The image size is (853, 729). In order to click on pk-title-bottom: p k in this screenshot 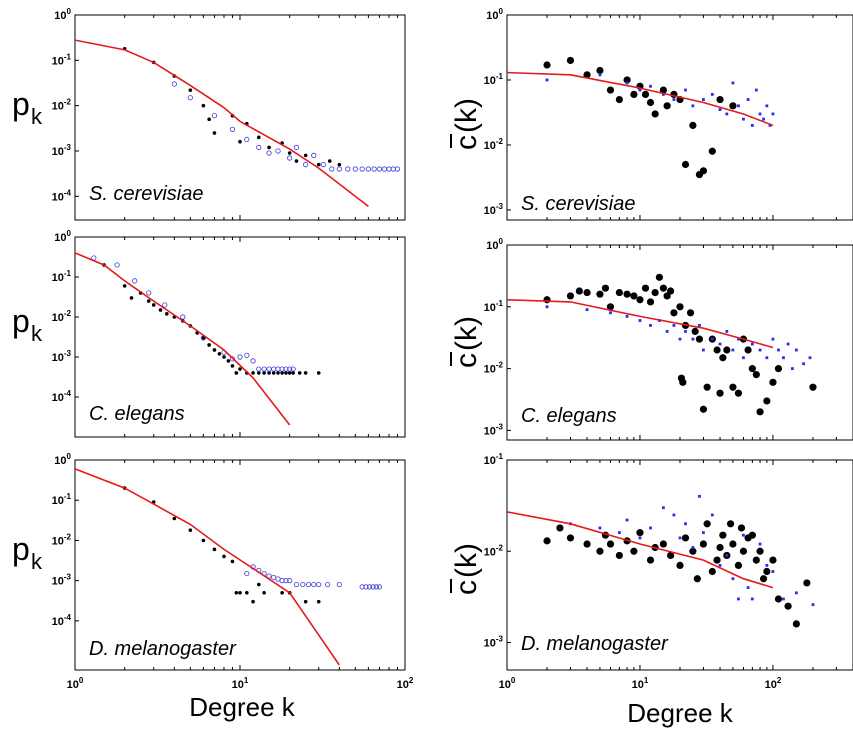, I will do `click(27, 552)`.